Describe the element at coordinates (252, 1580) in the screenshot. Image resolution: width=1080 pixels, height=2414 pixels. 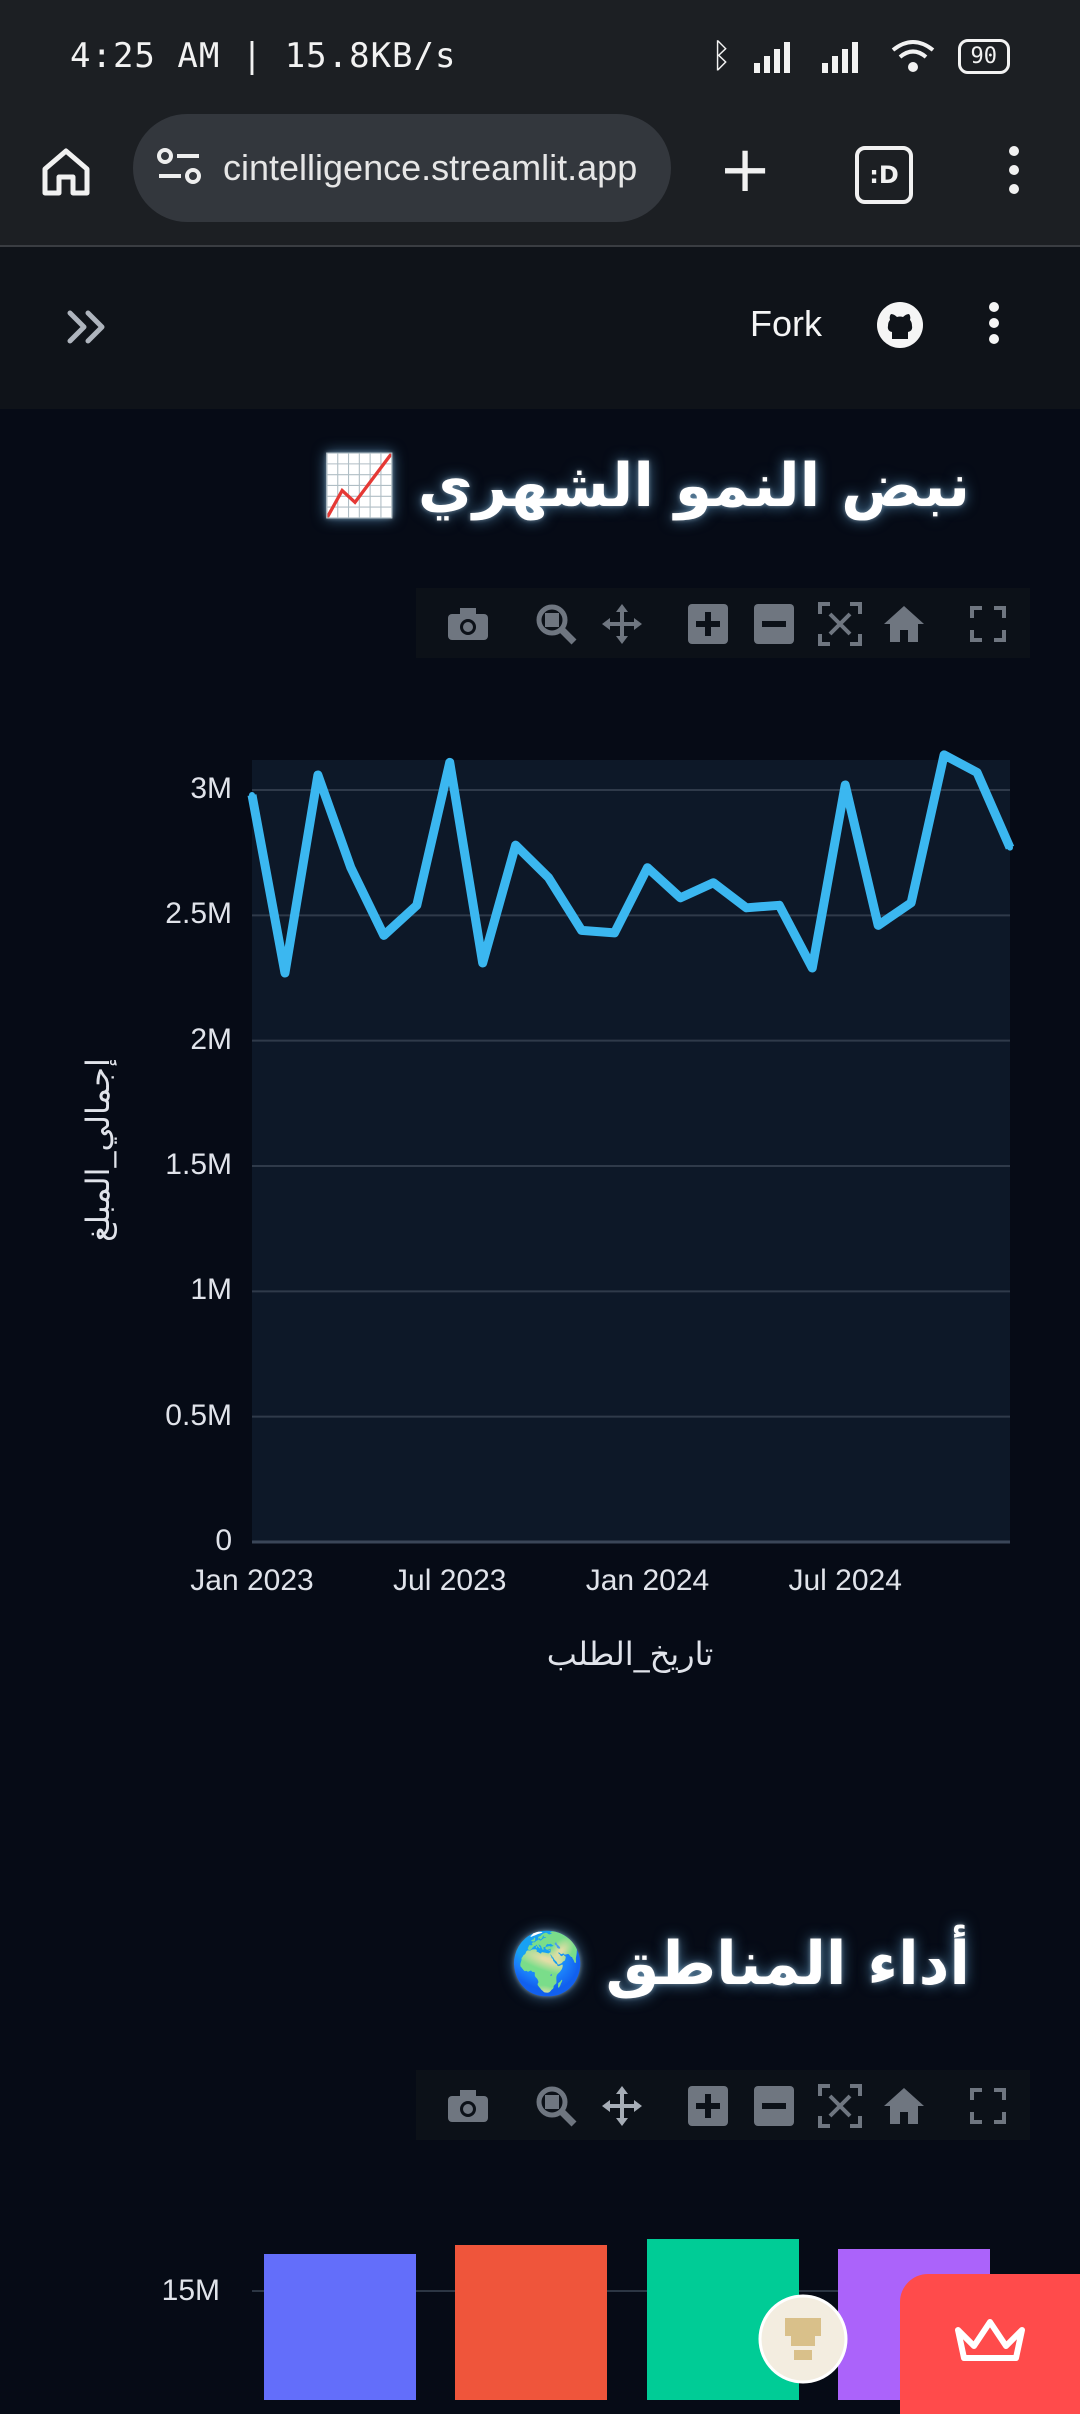
I see `x-tick-label: Jan 2023` at that location.